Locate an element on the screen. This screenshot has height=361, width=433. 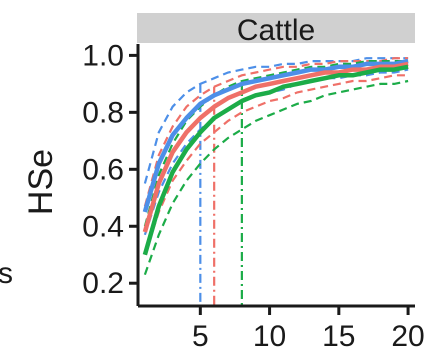
y-tick-label: 0.4 is located at coordinates (103, 226).